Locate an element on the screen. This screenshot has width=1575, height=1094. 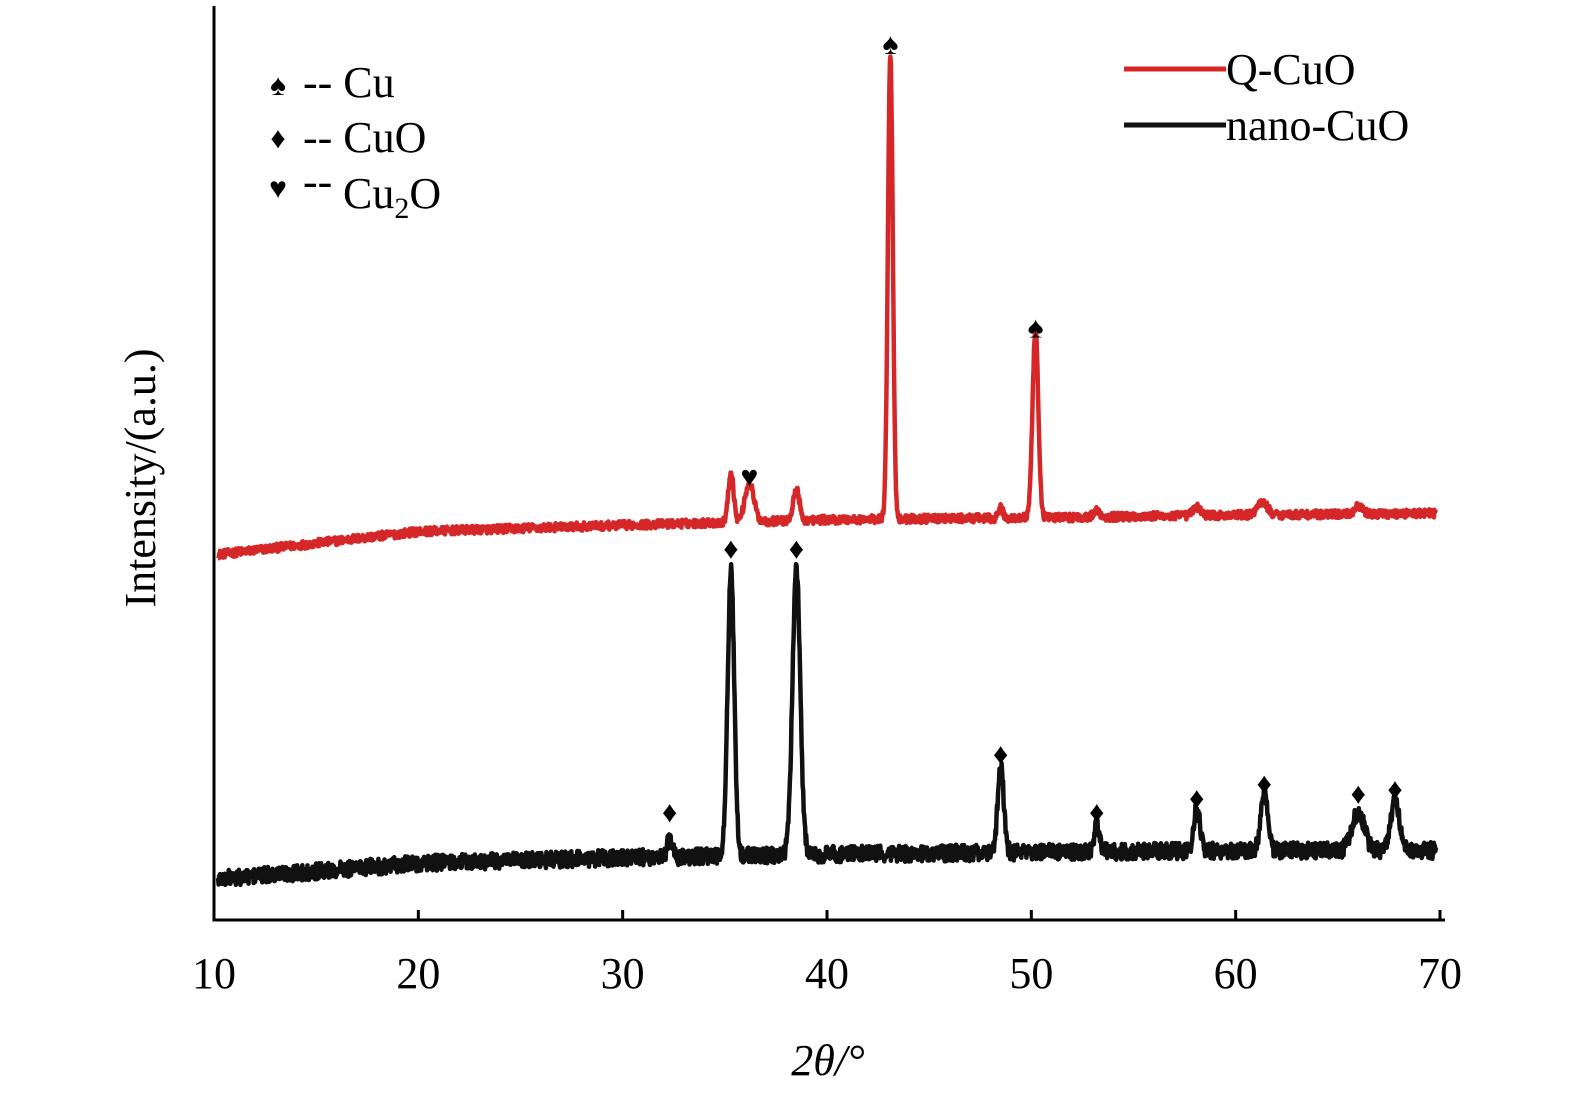
diamond-symbol: ♦ is located at coordinates (277, 138).